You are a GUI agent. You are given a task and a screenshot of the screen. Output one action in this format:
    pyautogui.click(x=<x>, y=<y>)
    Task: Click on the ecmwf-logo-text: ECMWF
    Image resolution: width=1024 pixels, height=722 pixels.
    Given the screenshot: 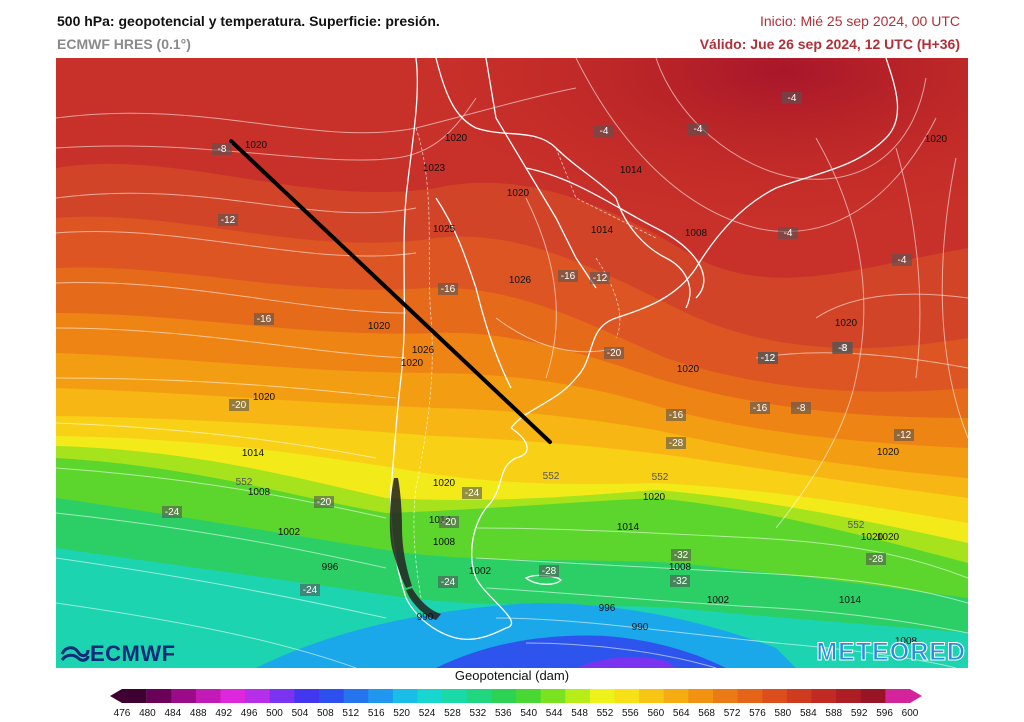 What is the action you would take?
    pyautogui.click(x=133, y=653)
    